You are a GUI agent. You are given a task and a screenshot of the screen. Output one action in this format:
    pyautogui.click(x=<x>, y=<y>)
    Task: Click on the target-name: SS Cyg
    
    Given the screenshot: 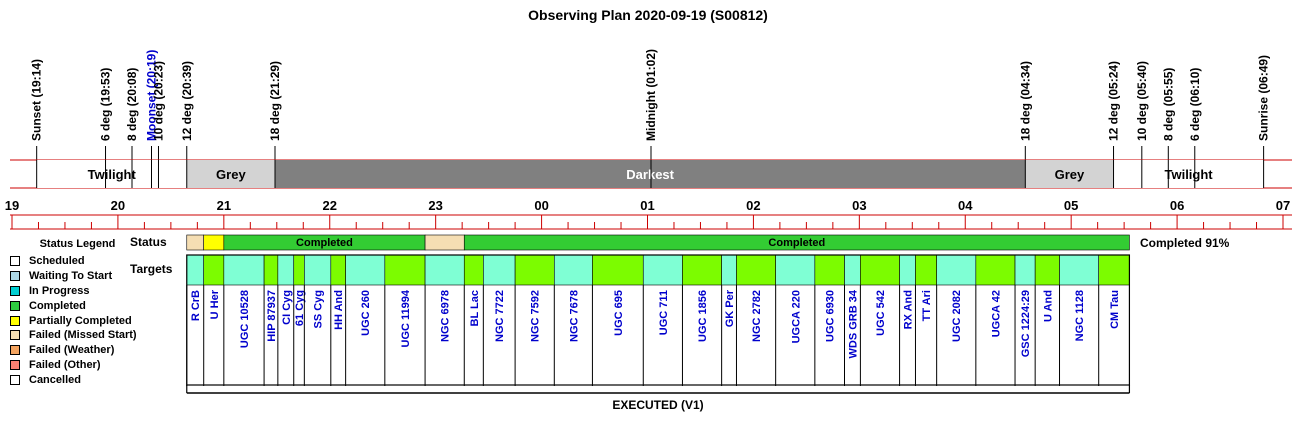 What is the action you would take?
    pyautogui.click(x=319, y=309)
    